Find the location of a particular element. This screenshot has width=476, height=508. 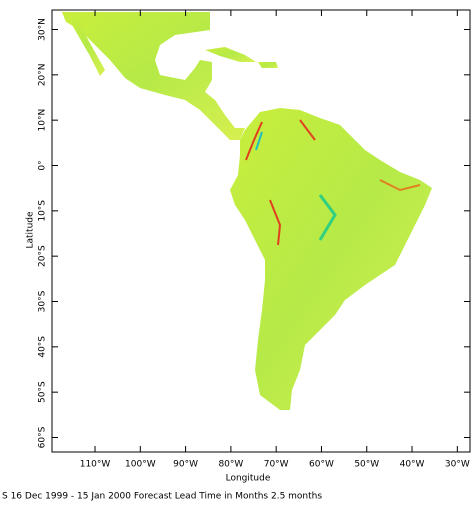

y-tick-label: 20°N is located at coordinates (43, 74).